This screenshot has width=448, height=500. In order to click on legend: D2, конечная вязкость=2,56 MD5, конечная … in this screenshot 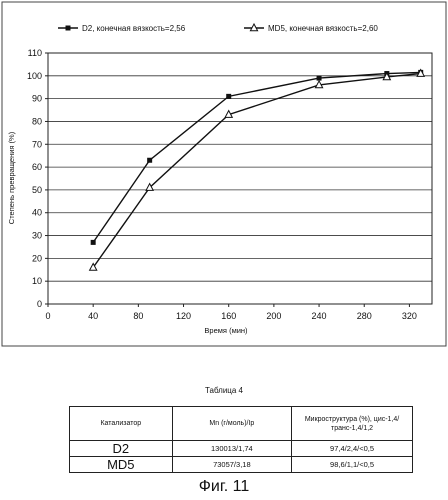, I will do `click(218, 28)`.